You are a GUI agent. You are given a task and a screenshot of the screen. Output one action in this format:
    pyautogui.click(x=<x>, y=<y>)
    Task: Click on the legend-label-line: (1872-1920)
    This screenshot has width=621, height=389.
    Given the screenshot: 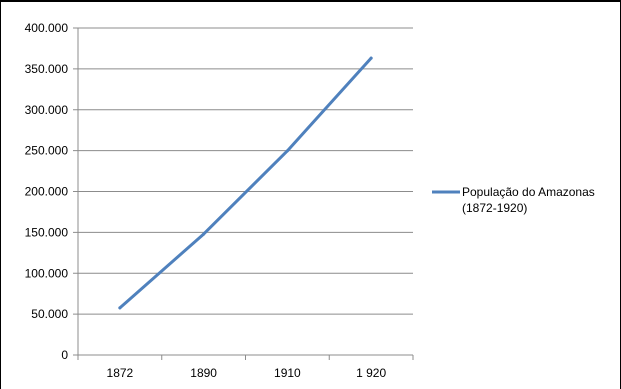 What is the action you would take?
    pyautogui.click(x=494, y=208)
    